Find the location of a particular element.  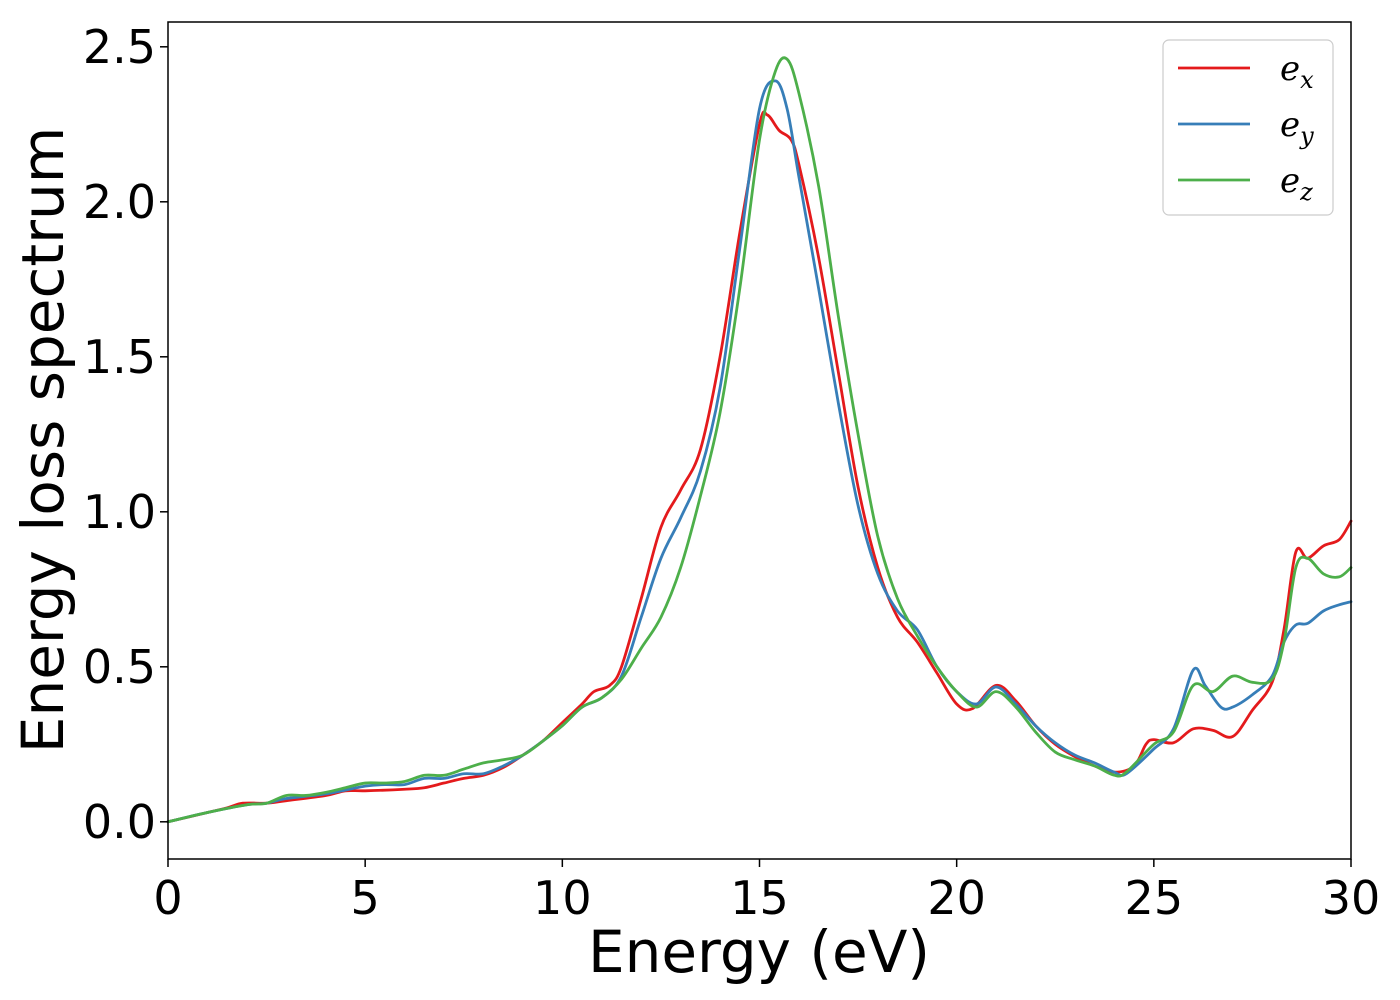

y-axis-label: Energy loss spectrum is located at coordinates (43, 440).